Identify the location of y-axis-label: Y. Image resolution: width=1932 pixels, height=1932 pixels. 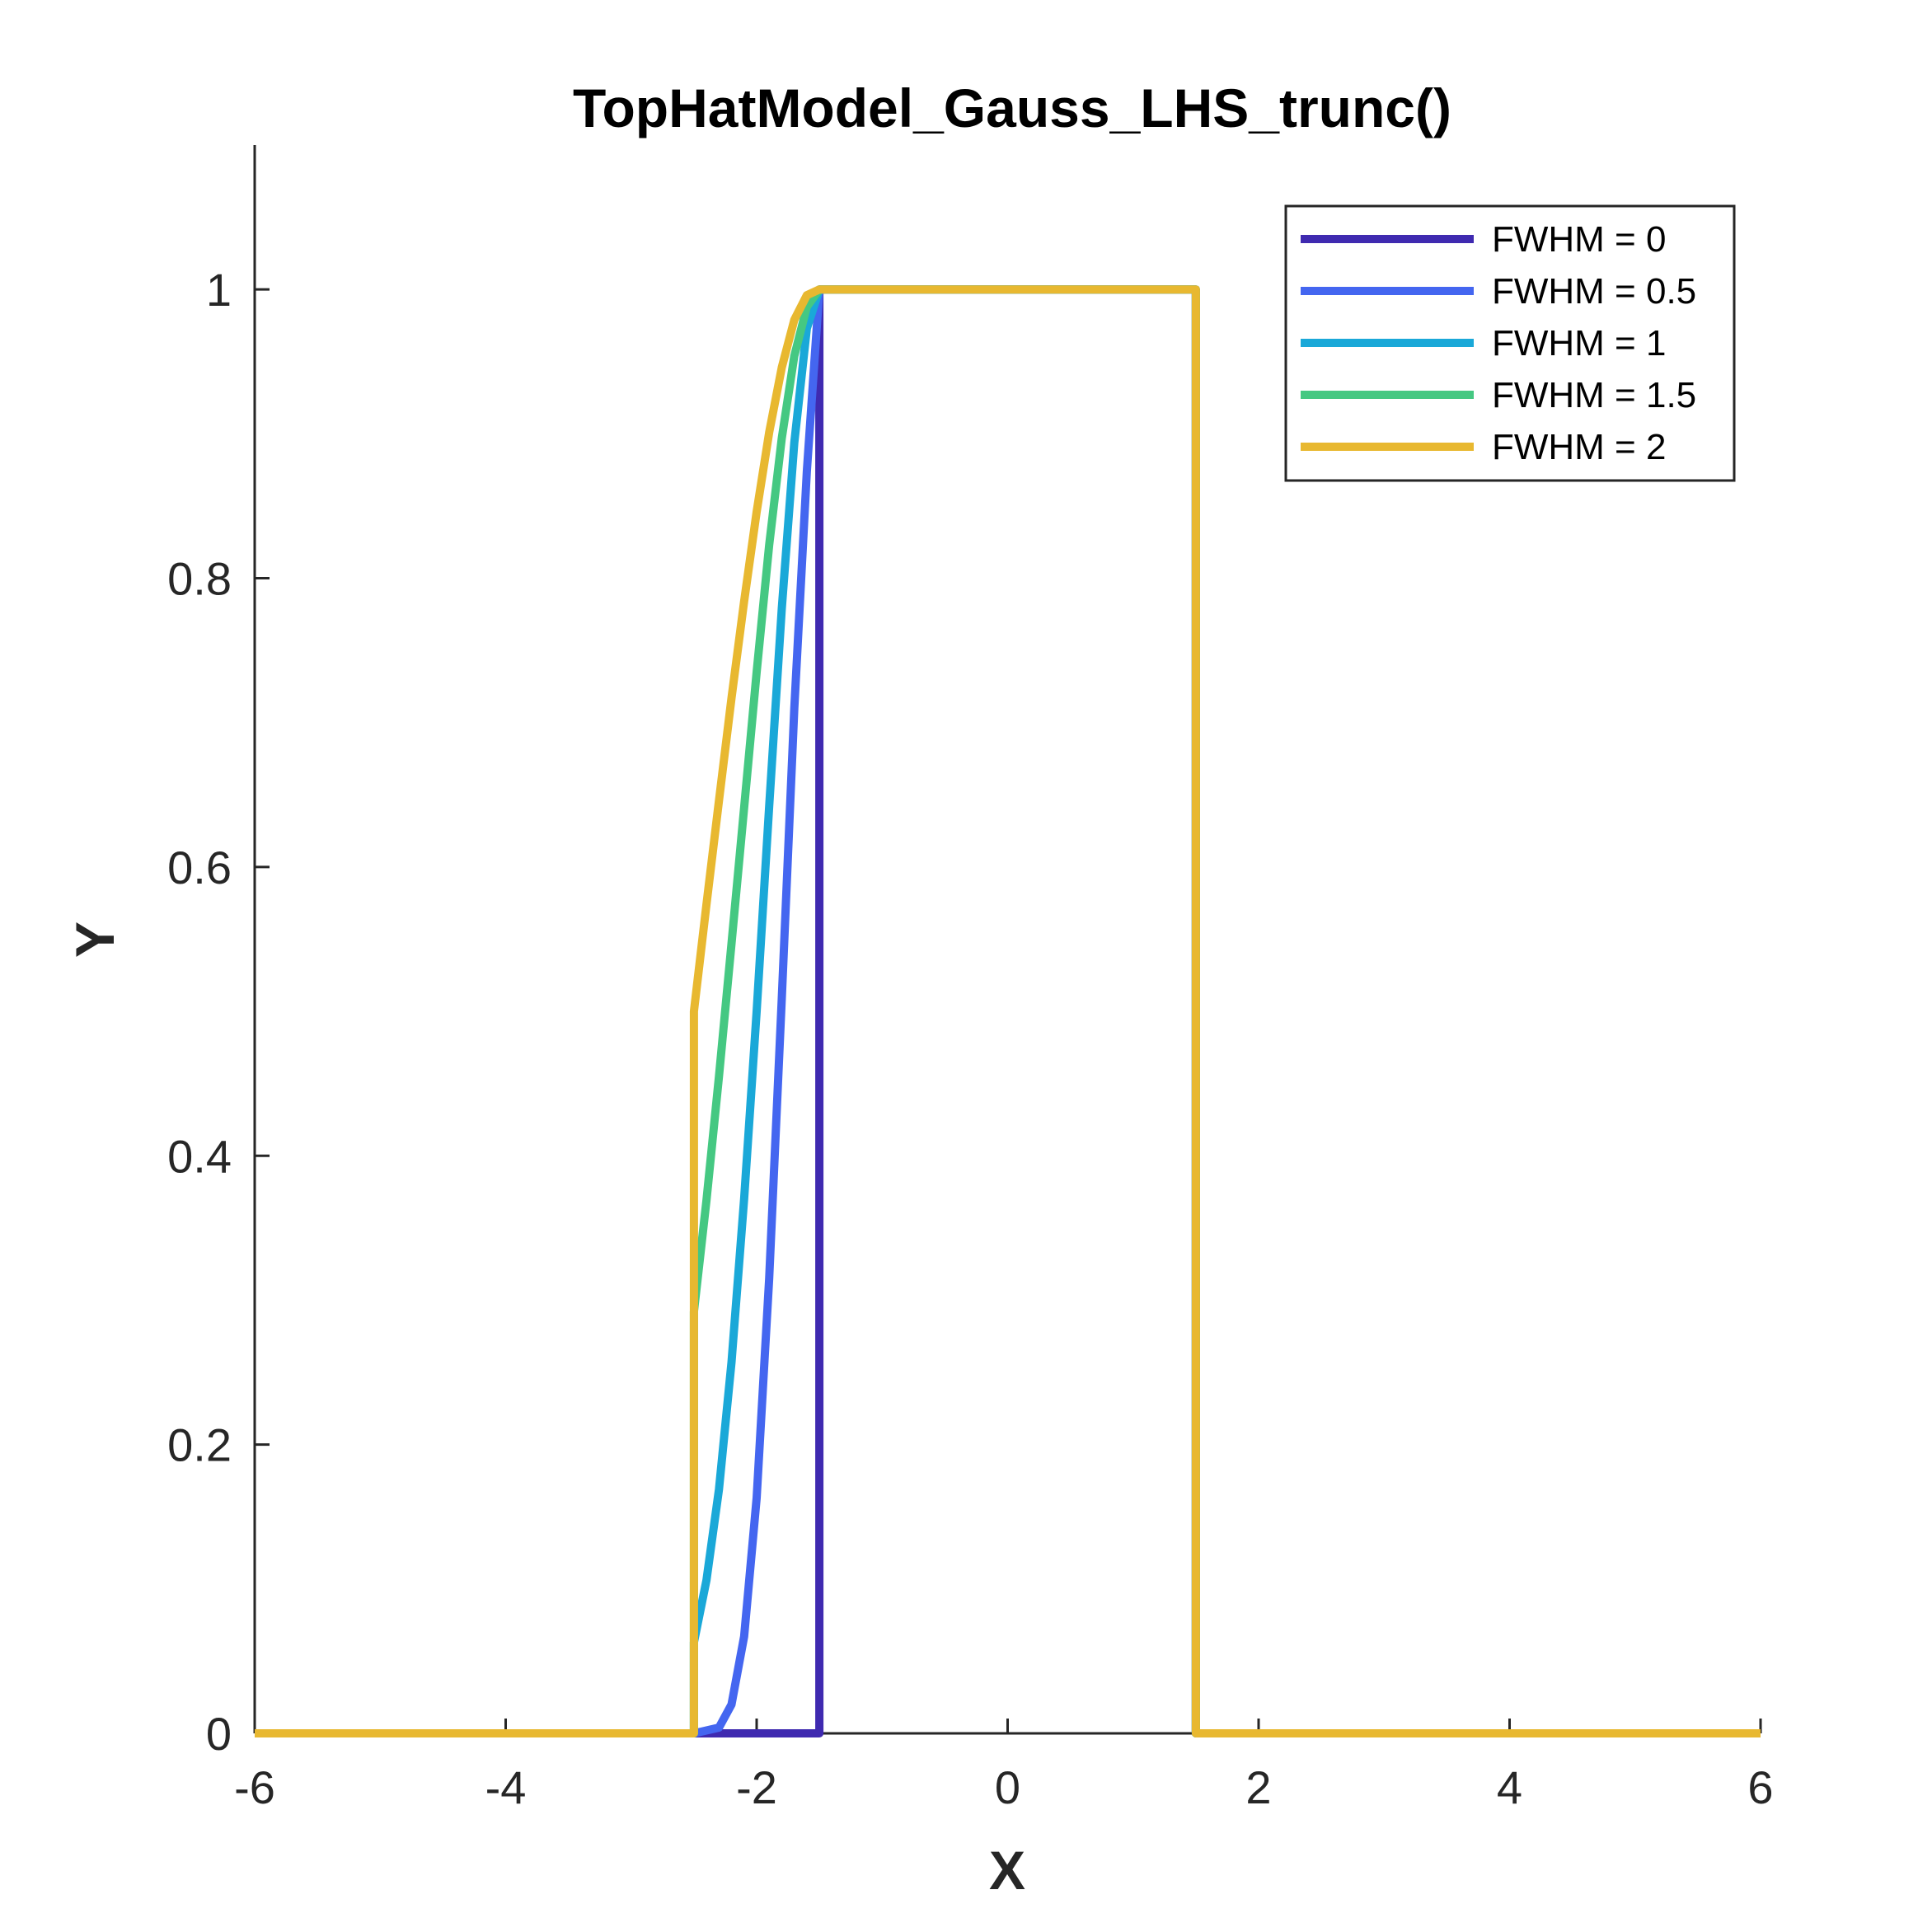
(95, 939).